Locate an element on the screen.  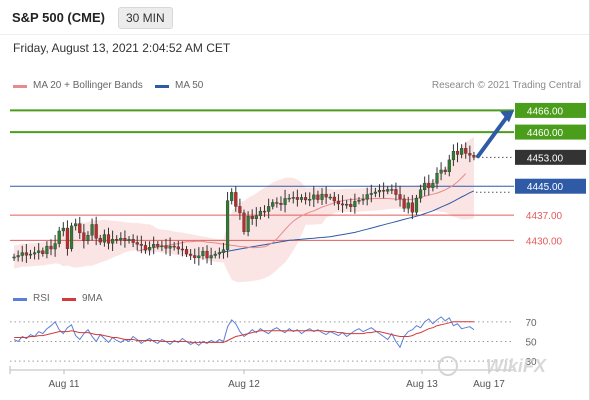
watermark-text: WikiFX is located at coordinates (516, 366).